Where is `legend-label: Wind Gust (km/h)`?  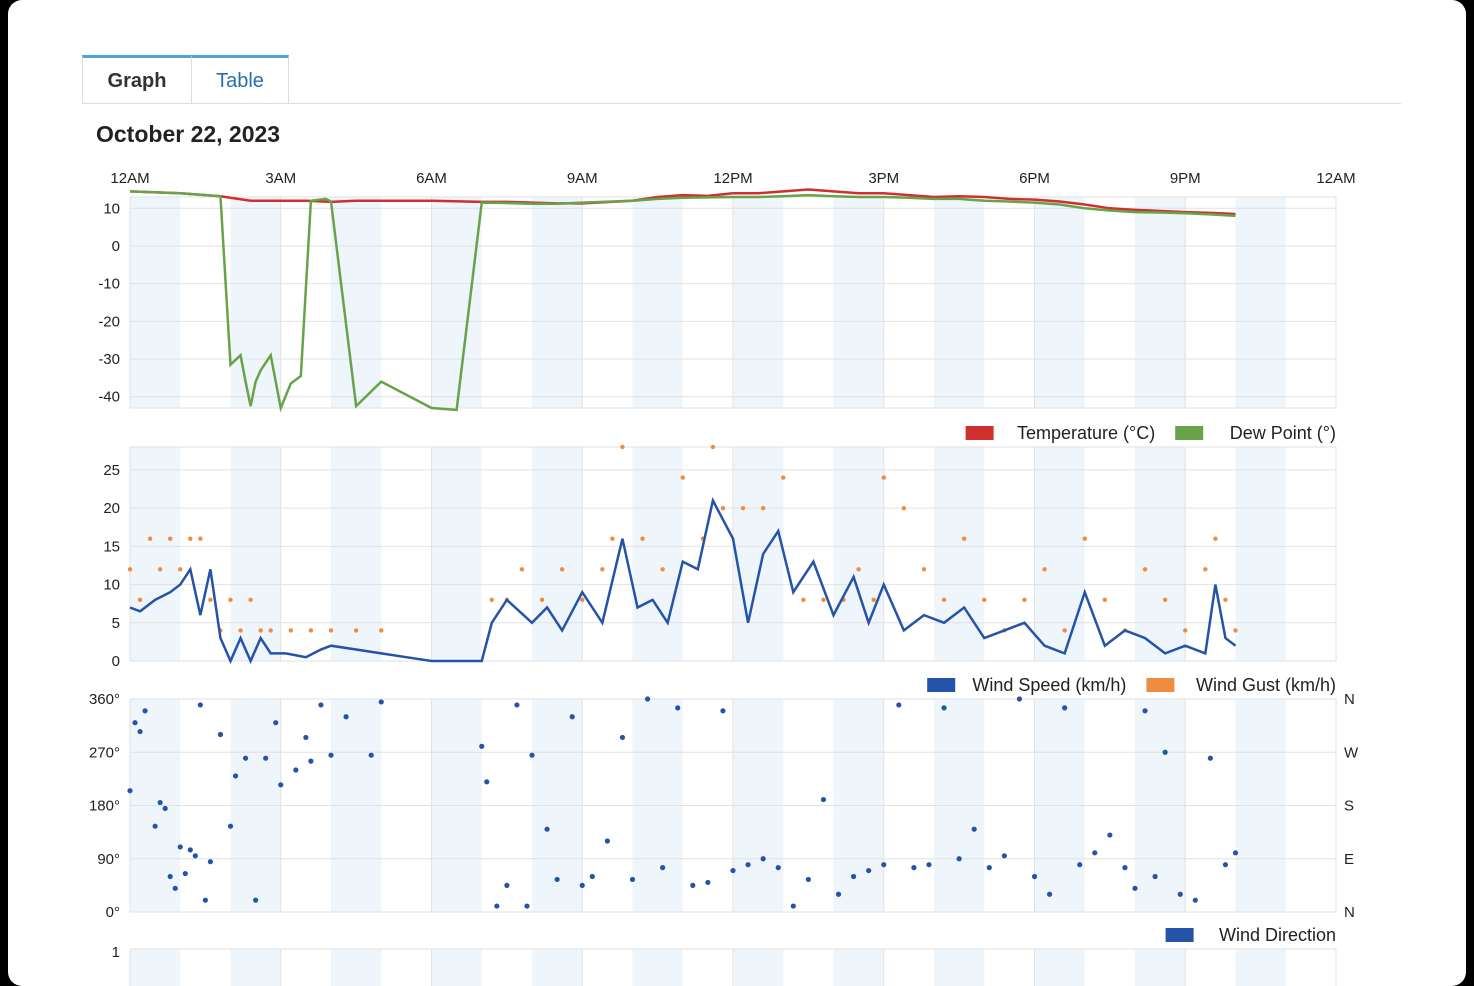 legend-label: Wind Gust (km/h) is located at coordinates (1266, 685).